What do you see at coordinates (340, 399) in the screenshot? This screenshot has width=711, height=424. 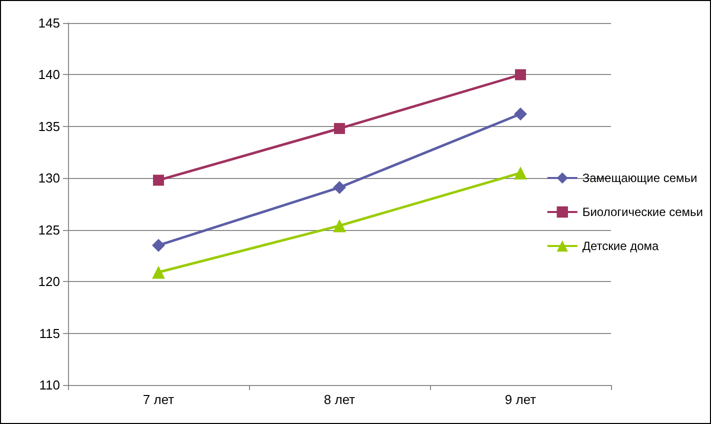 I see `x-tick-label: 8 лет` at bounding box center [340, 399].